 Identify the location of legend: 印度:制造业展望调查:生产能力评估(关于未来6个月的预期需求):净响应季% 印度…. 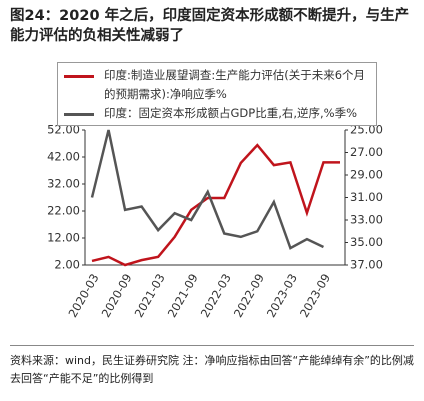
(217, 94).